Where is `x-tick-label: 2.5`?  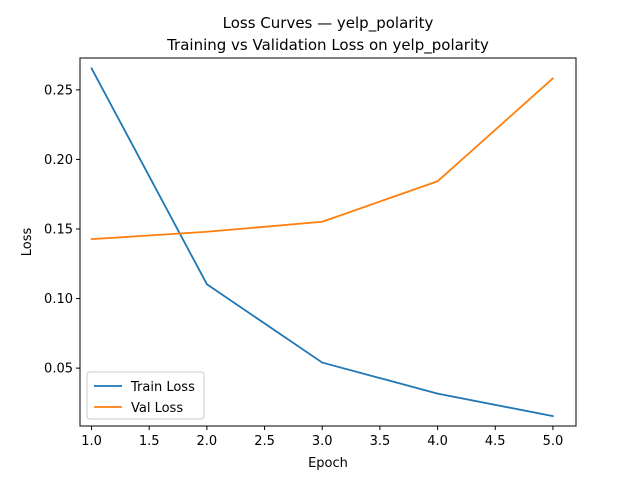 x-tick-label: 2.5 is located at coordinates (264, 441).